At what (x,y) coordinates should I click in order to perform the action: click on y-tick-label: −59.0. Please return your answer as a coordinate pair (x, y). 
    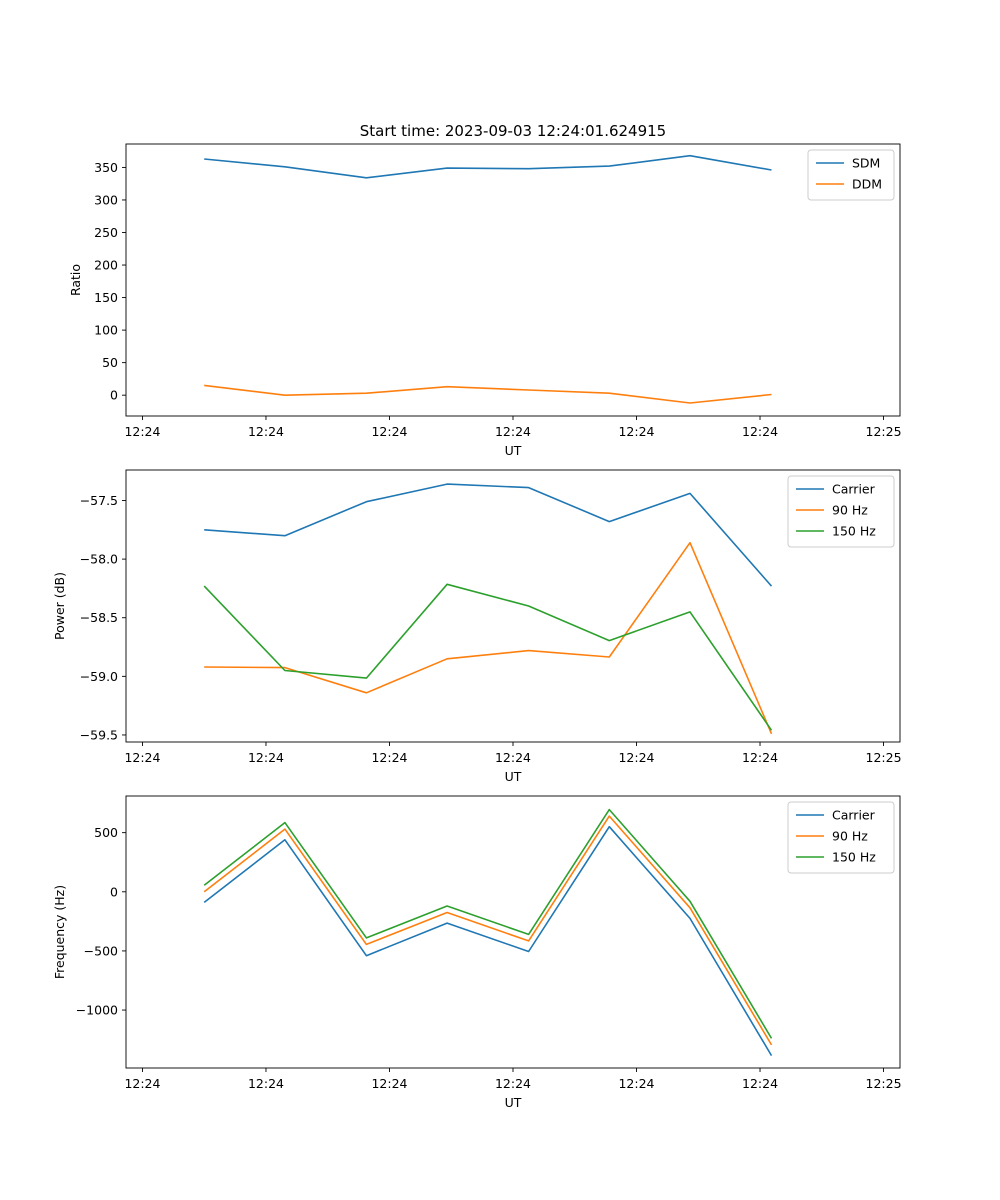
    Looking at the image, I should click on (99, 676).